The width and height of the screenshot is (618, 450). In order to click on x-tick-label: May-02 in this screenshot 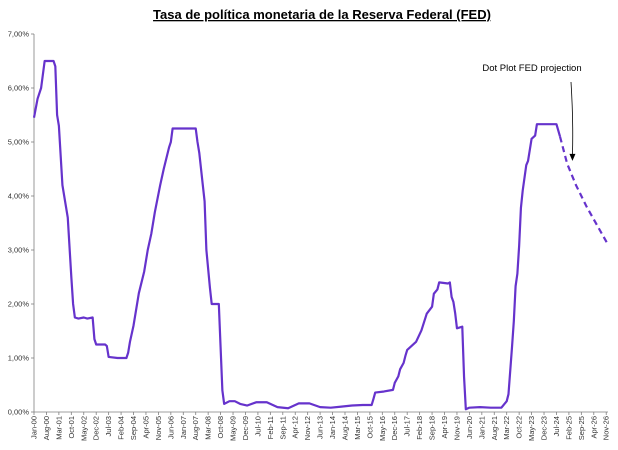, I will do `click(83, 428)`.